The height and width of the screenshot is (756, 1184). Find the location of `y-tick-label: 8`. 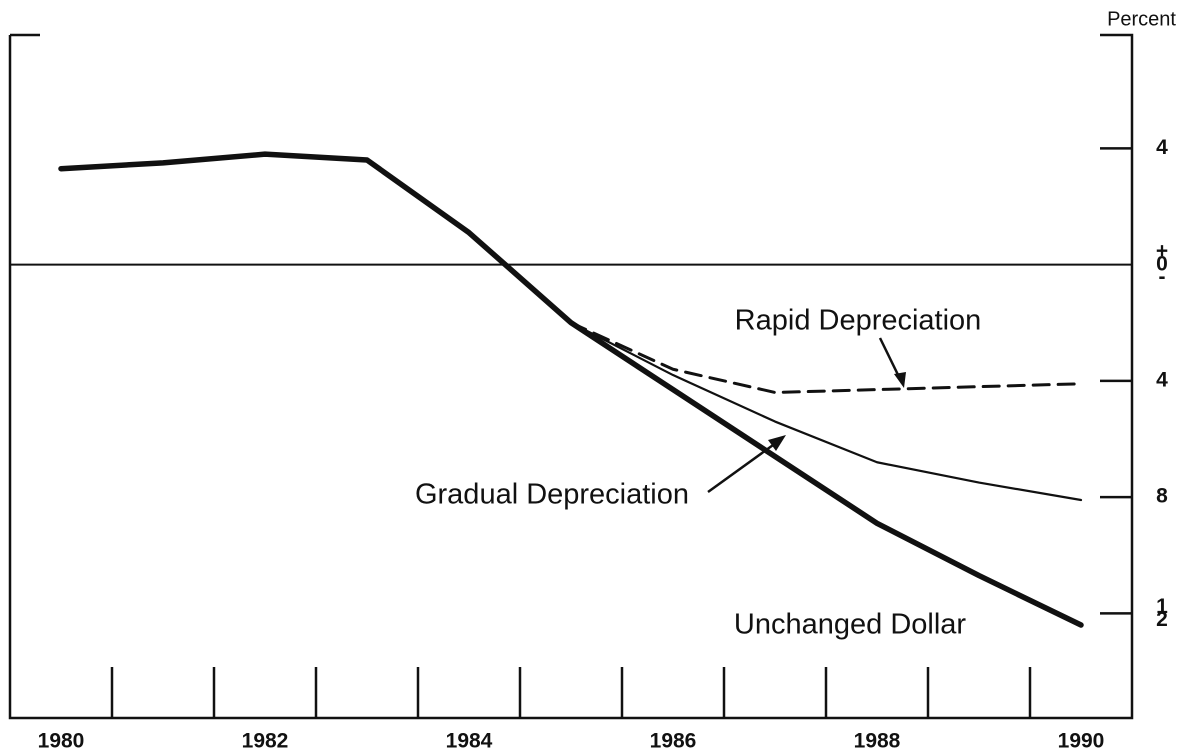

y-tick-label: 8 is located at coordinates (1162, 496).